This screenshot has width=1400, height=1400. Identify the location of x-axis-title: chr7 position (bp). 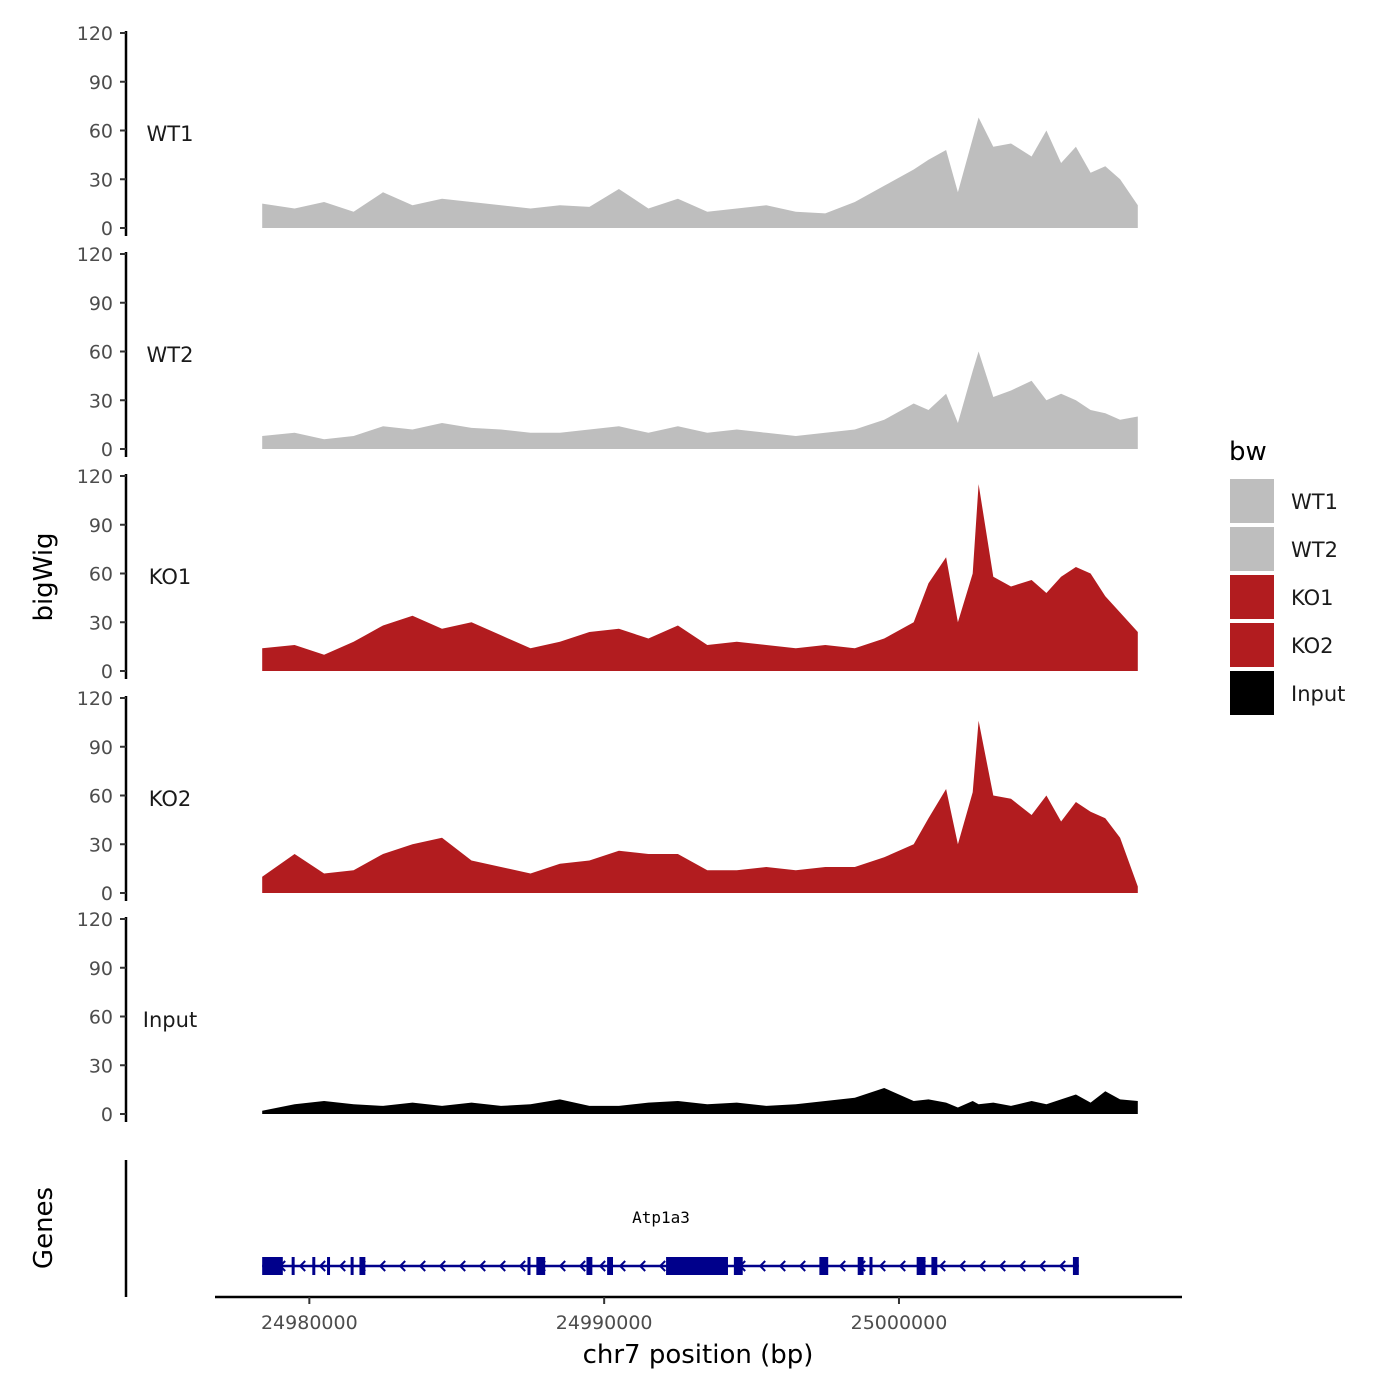
(698, 1355).